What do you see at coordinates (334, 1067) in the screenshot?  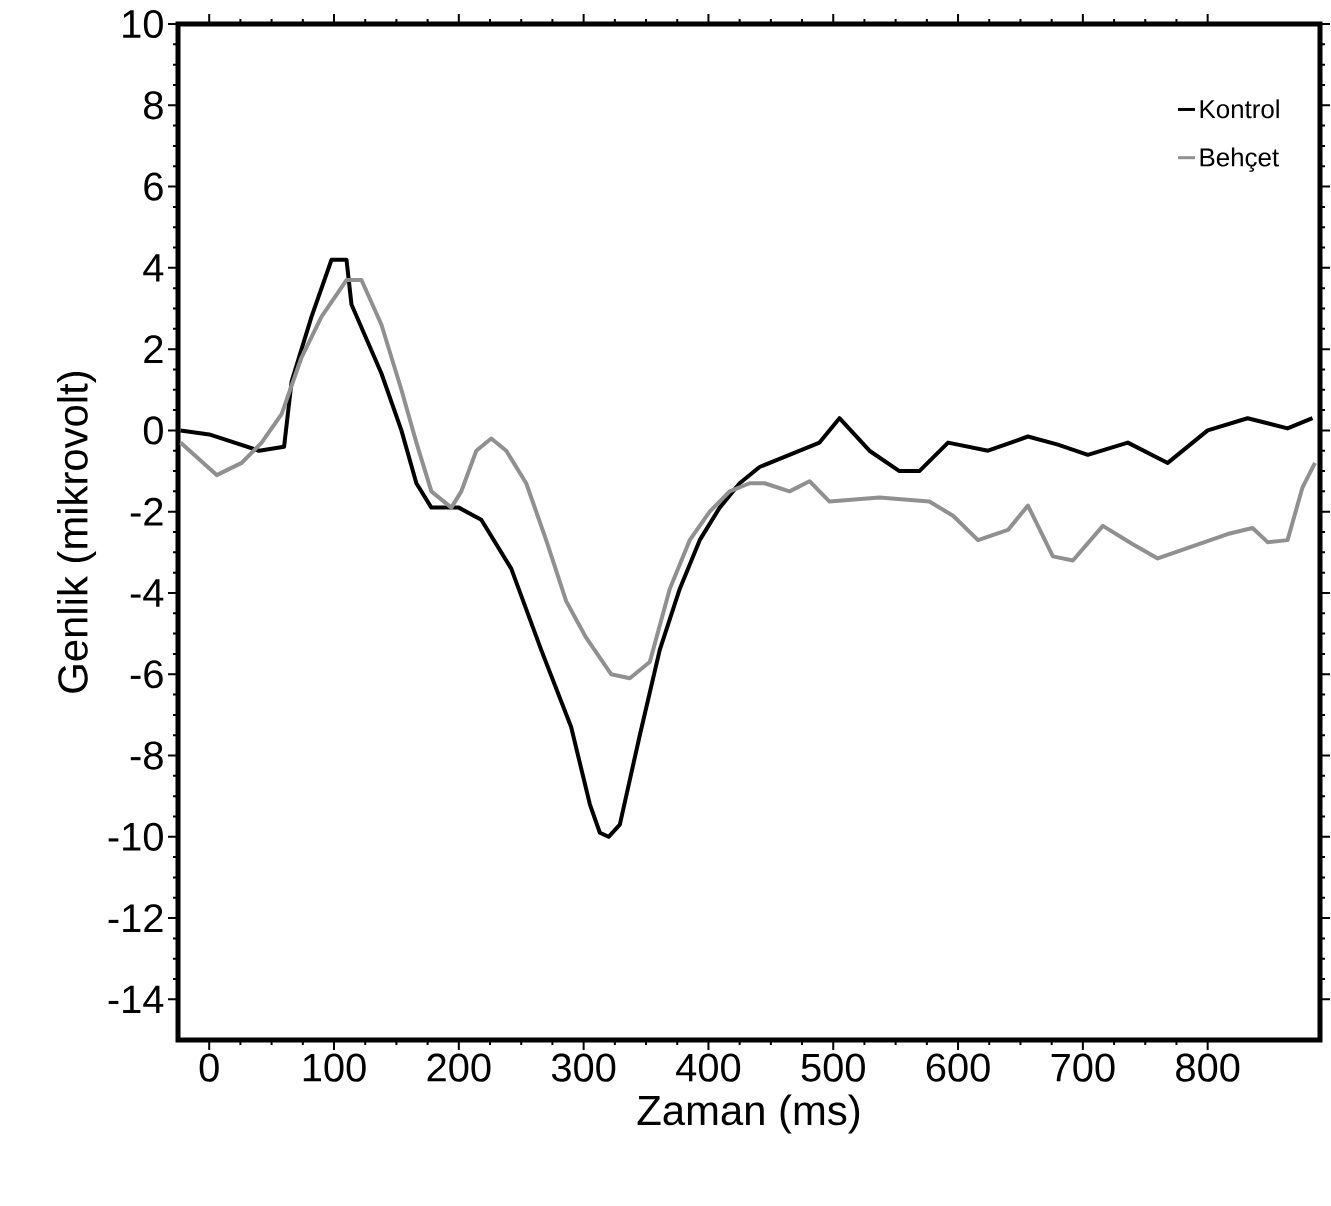 I see `x-tick-label: 100` at bounding box center [334, 1067].